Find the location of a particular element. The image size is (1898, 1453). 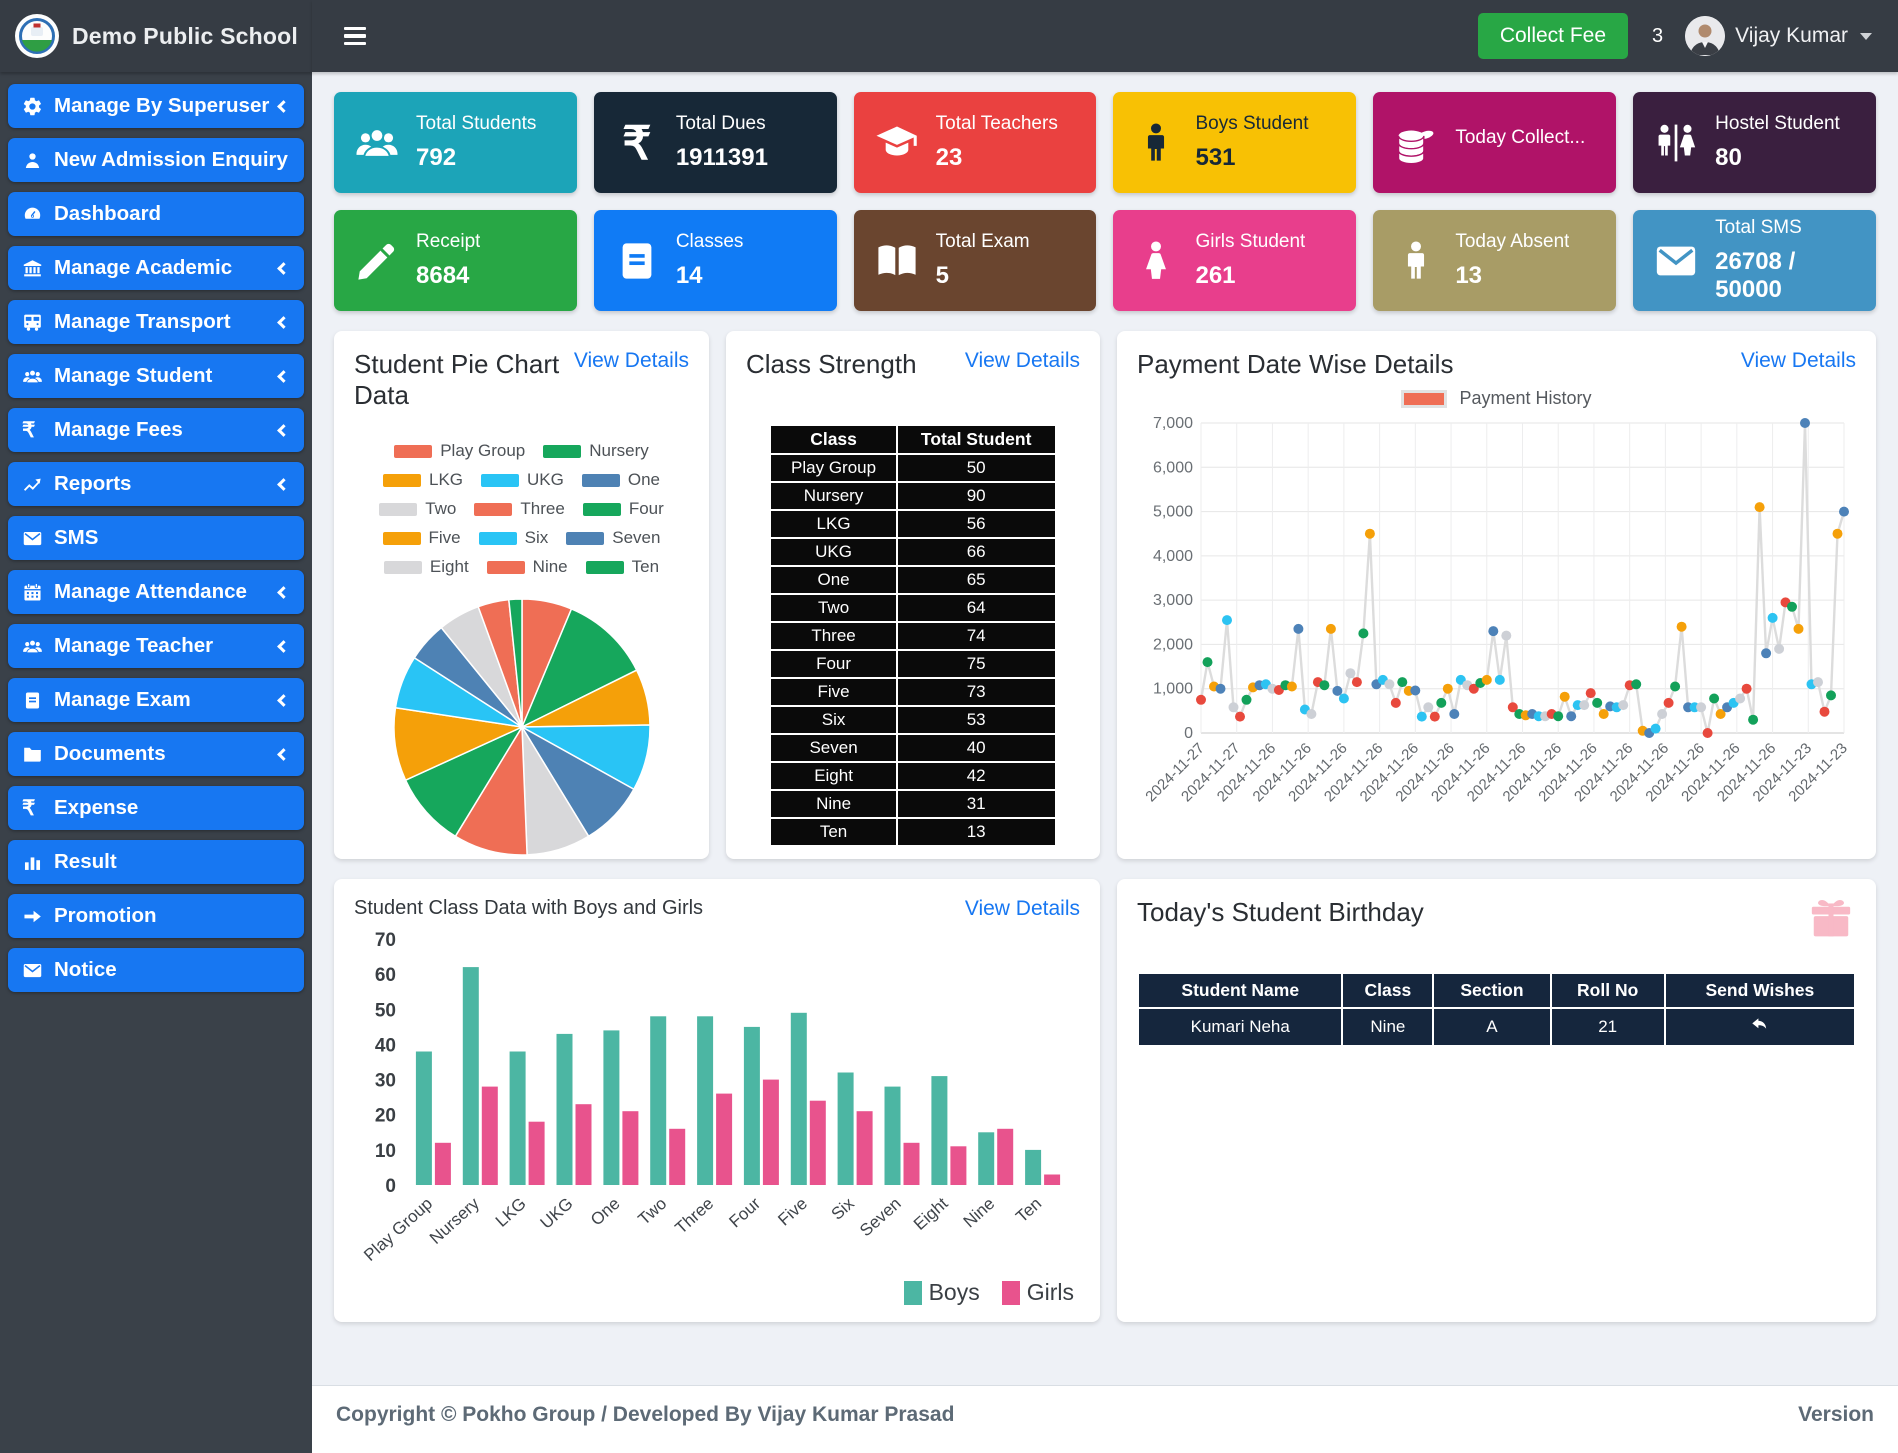

stat-card-today-absent: Today Absent 13 is located at coordinates (1495, 260).